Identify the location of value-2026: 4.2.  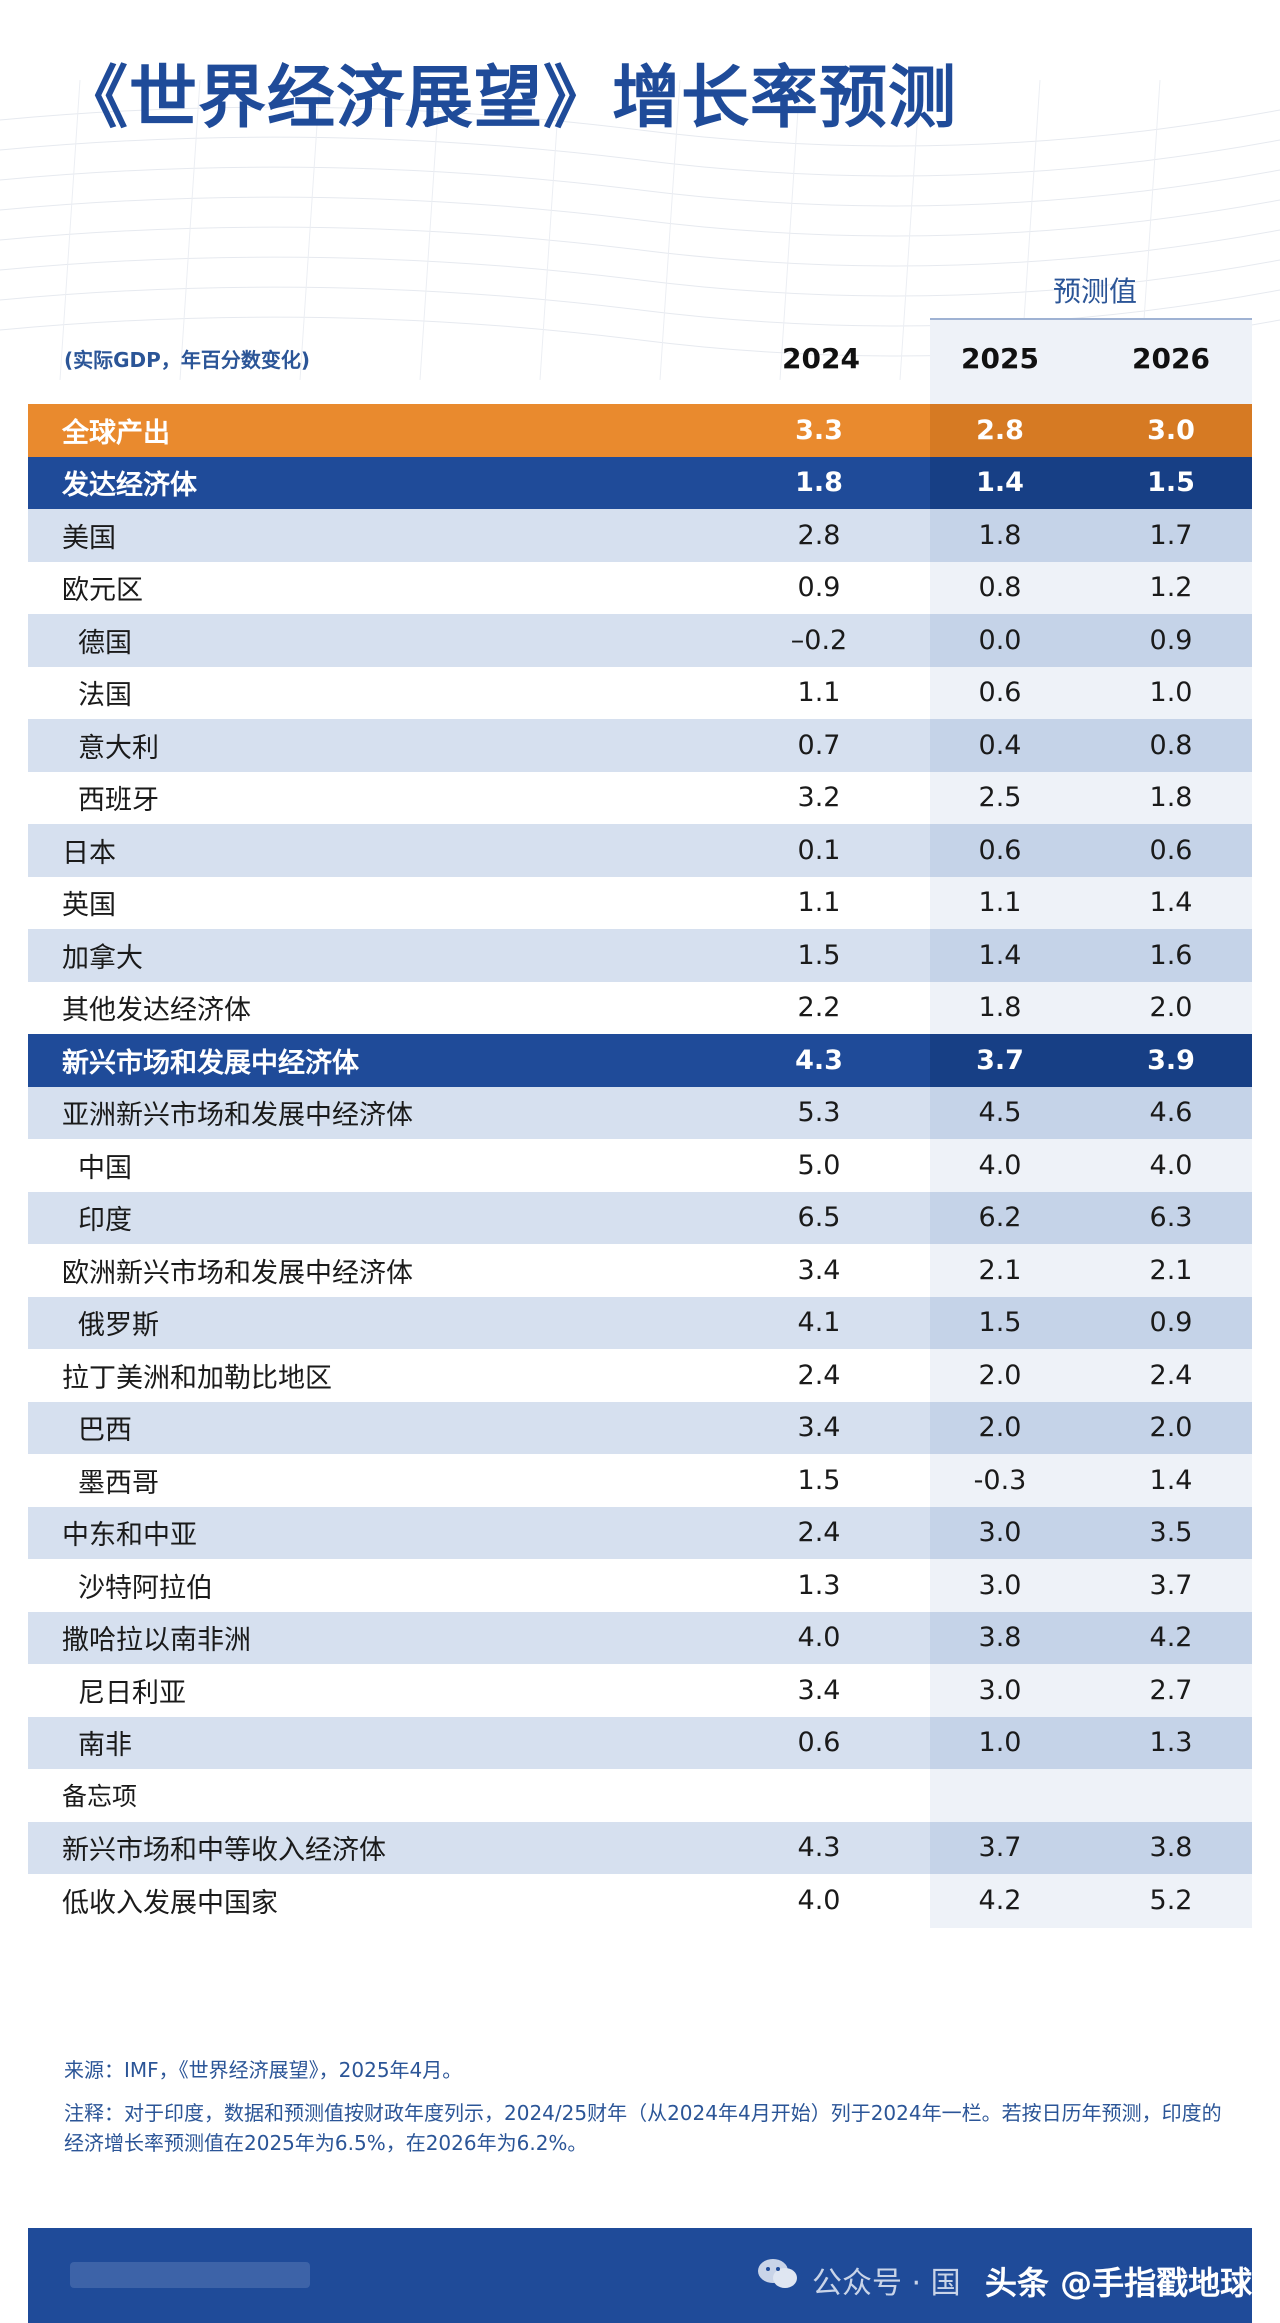
(1171, 1638).